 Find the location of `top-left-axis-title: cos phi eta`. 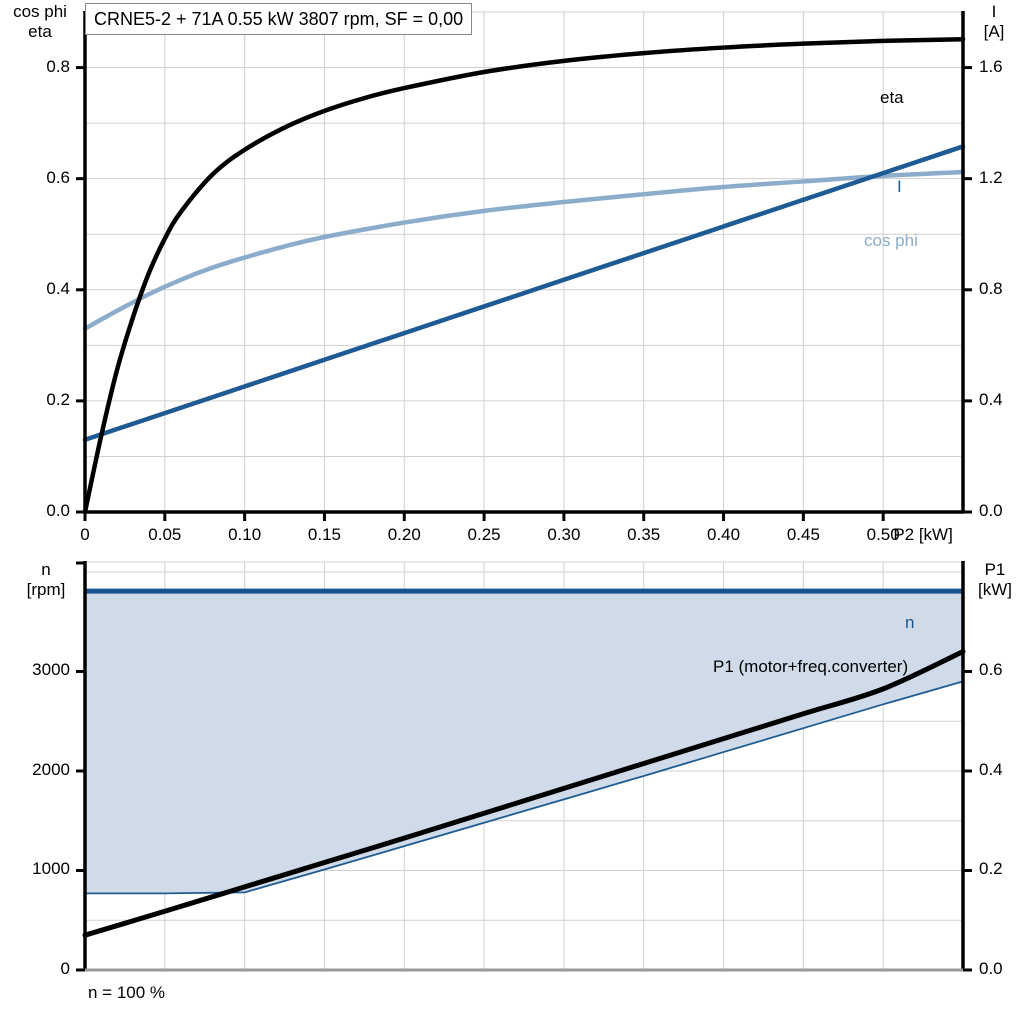

top-left-axis-title: cos phi eta is located at coordinates (40, 21).